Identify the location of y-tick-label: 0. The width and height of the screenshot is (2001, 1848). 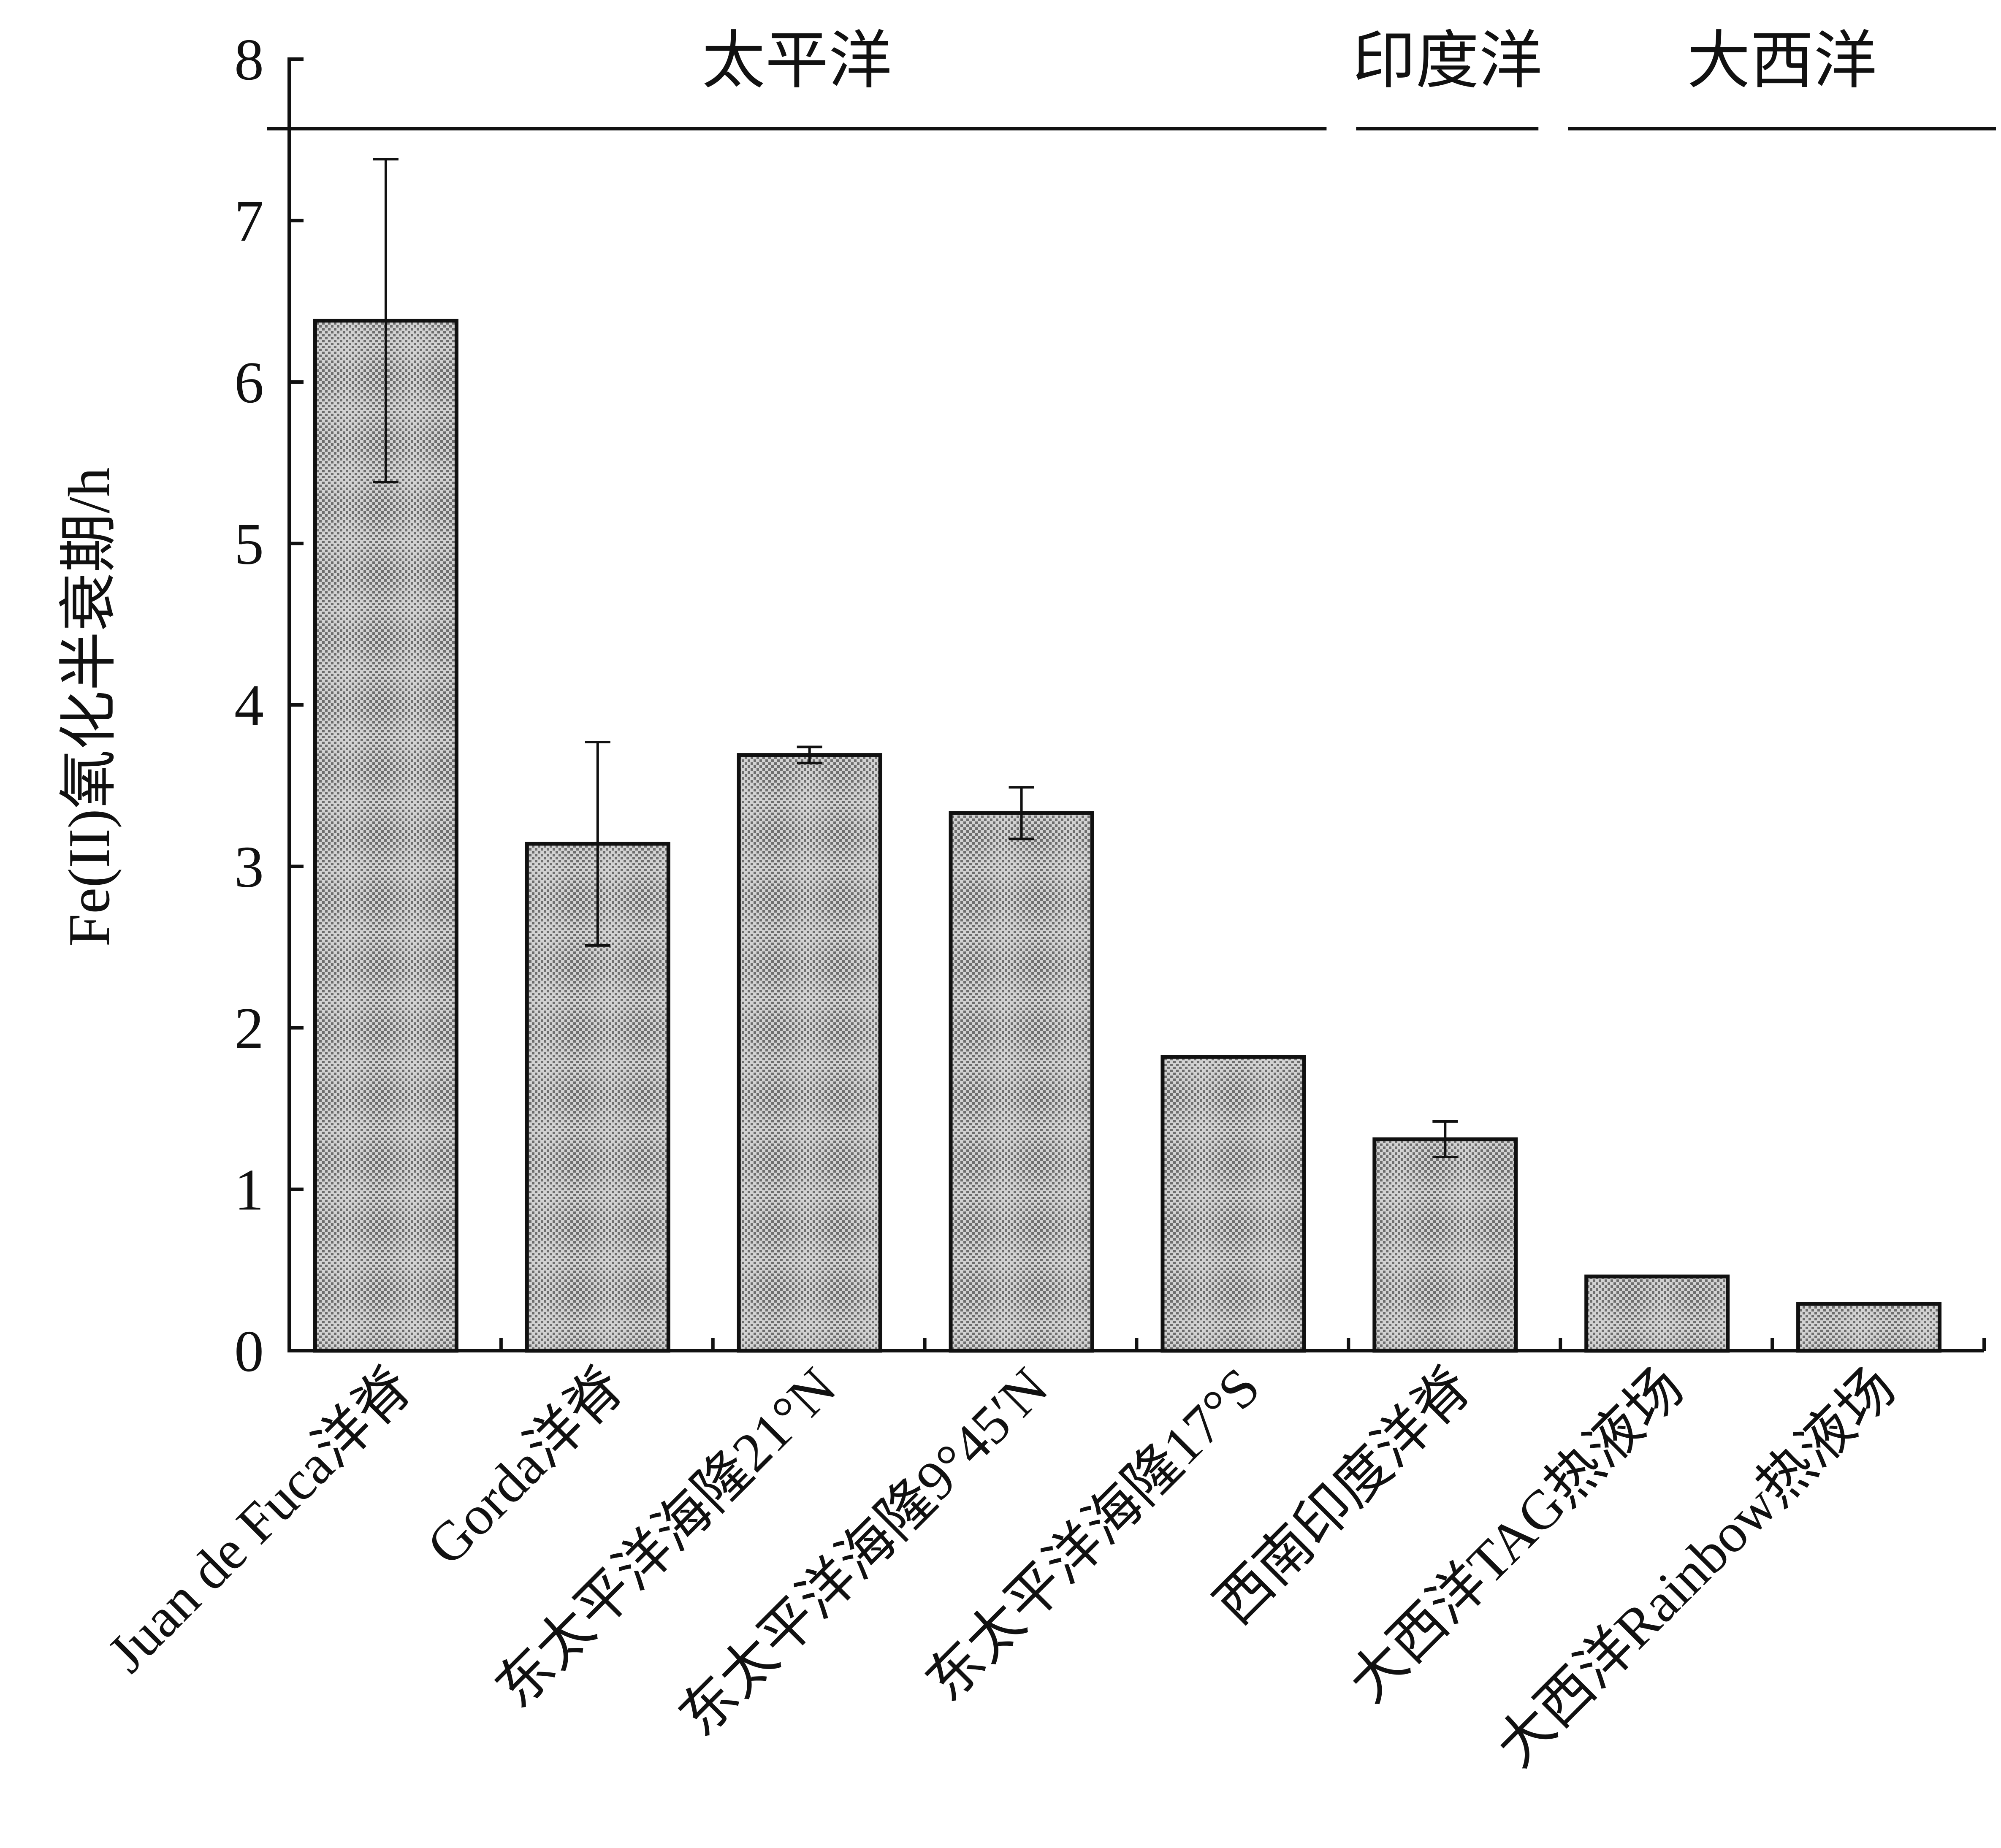
(249, 1351).